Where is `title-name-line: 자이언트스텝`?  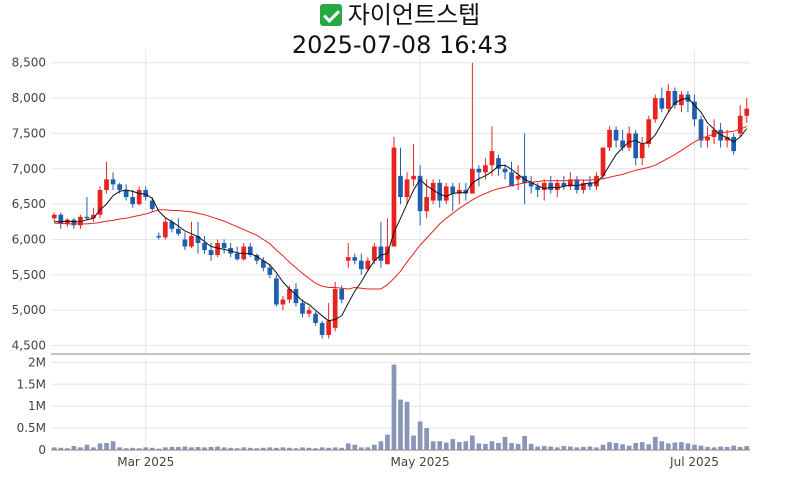
title-name-line: 자이언트스텝 is located at coordinates (400, 15).